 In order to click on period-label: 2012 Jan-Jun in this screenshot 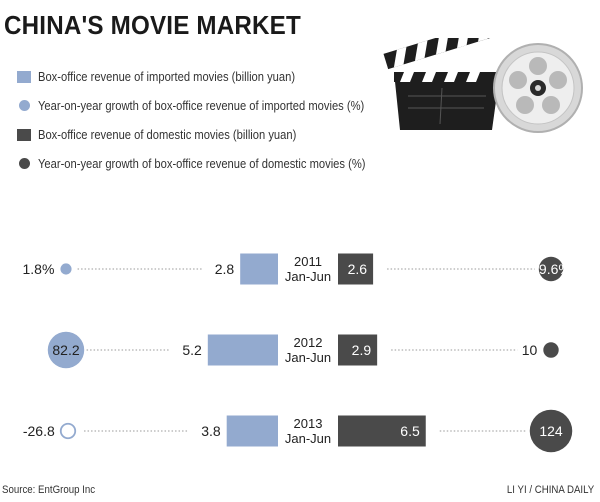, I will do `click(308, 350)`.